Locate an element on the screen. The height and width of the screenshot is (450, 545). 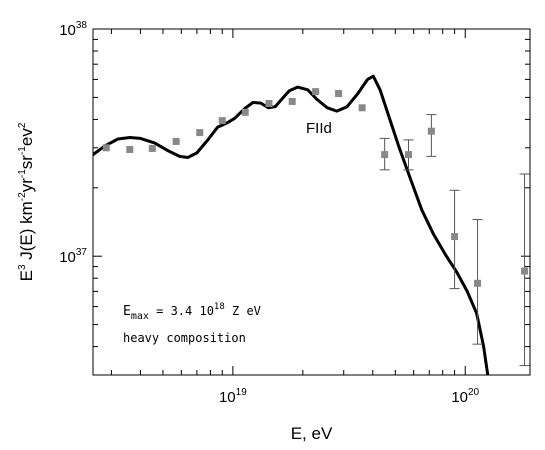
curve-label-fiid: FIId is located at coordinates (319, 128).